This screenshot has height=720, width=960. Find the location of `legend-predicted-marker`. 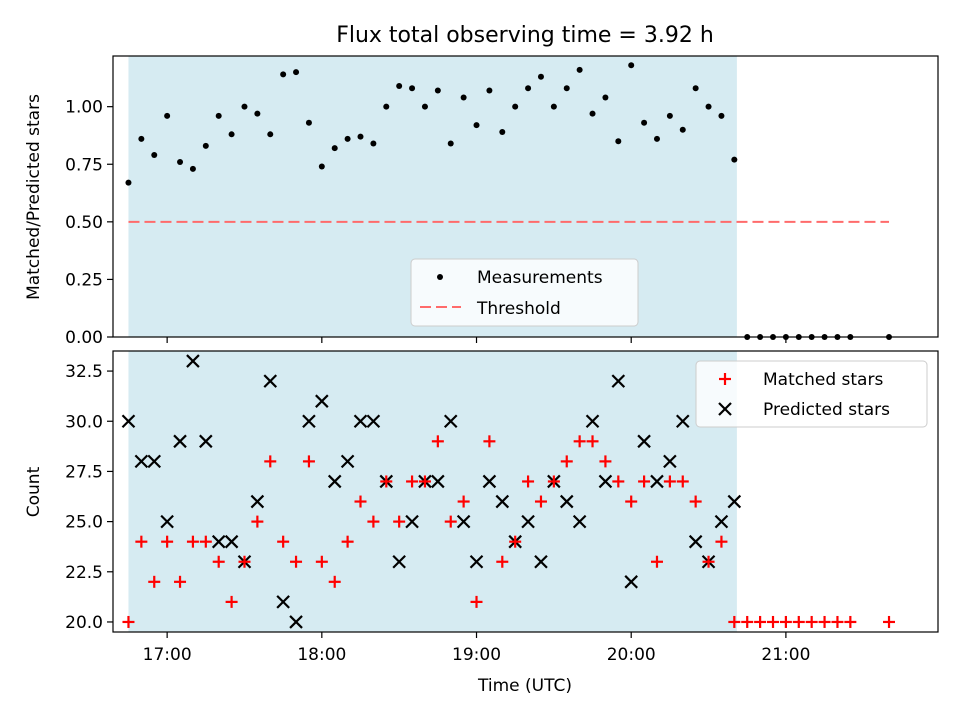

legend-predicted-marker is located at coordinates (725, 409).